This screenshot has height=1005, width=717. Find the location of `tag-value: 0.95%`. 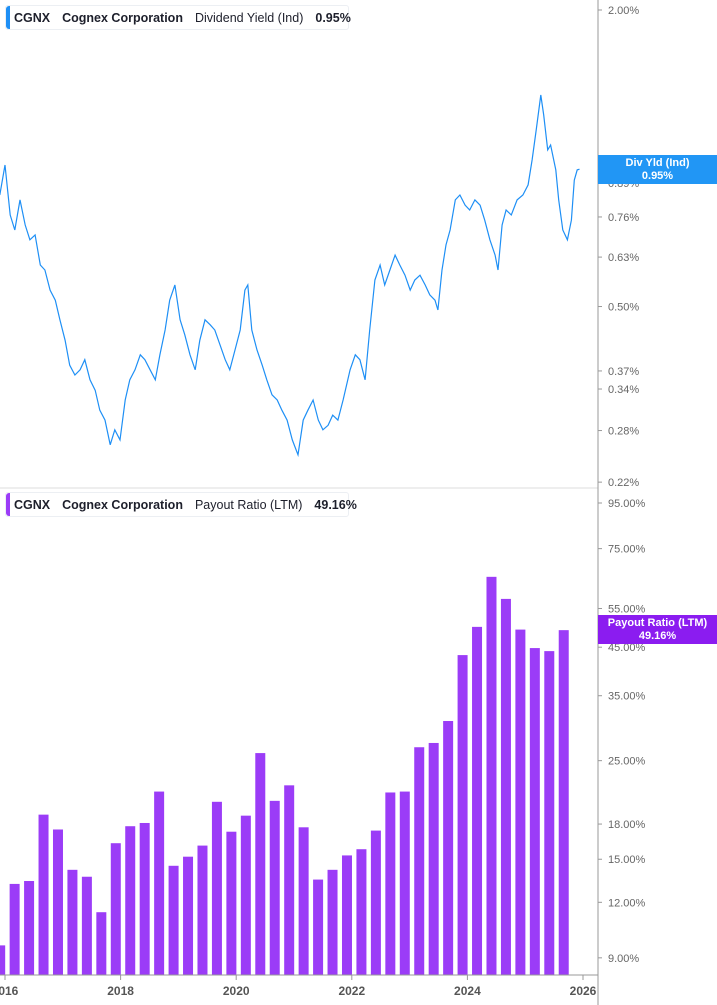

tag-value: 0.95% is located at coordinates (657, 176).